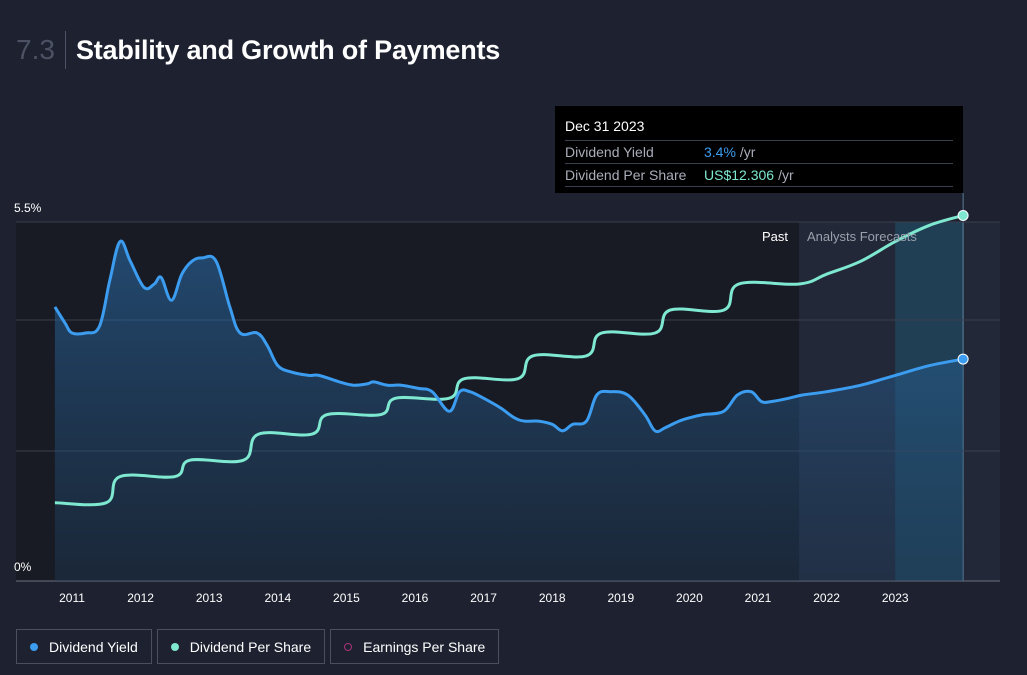 The width and height of the screenshot is (1027, 675). What do you see at coordinates (775, 236) in the screenshot?
I see `past-label: Past` at bounding box center [775, 236].